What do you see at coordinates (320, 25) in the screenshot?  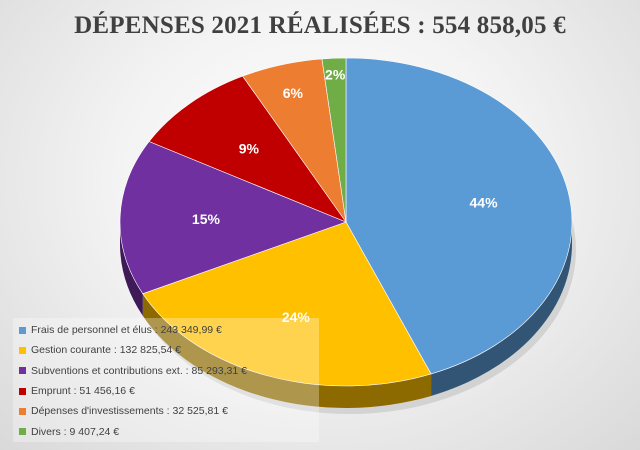 I see `chart-title: DÉPENSES 2021 RÉALISÉES : 554 858,05 €` at bounding box center [320, 25].